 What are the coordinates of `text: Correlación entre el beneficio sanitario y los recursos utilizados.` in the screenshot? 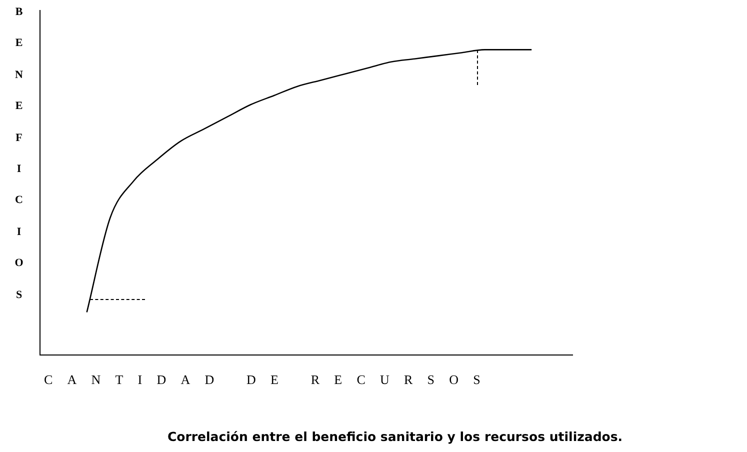 It's located at (395, 436).